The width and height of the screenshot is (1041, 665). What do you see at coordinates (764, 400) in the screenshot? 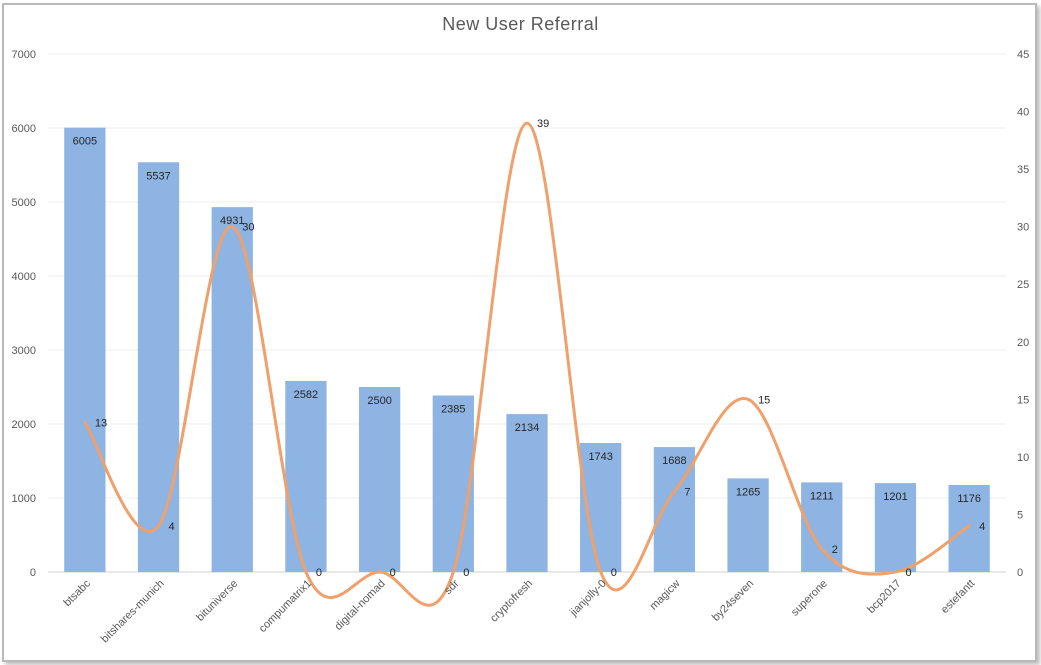
I see `line-value-label: 15` at bounding box center [764, 400].